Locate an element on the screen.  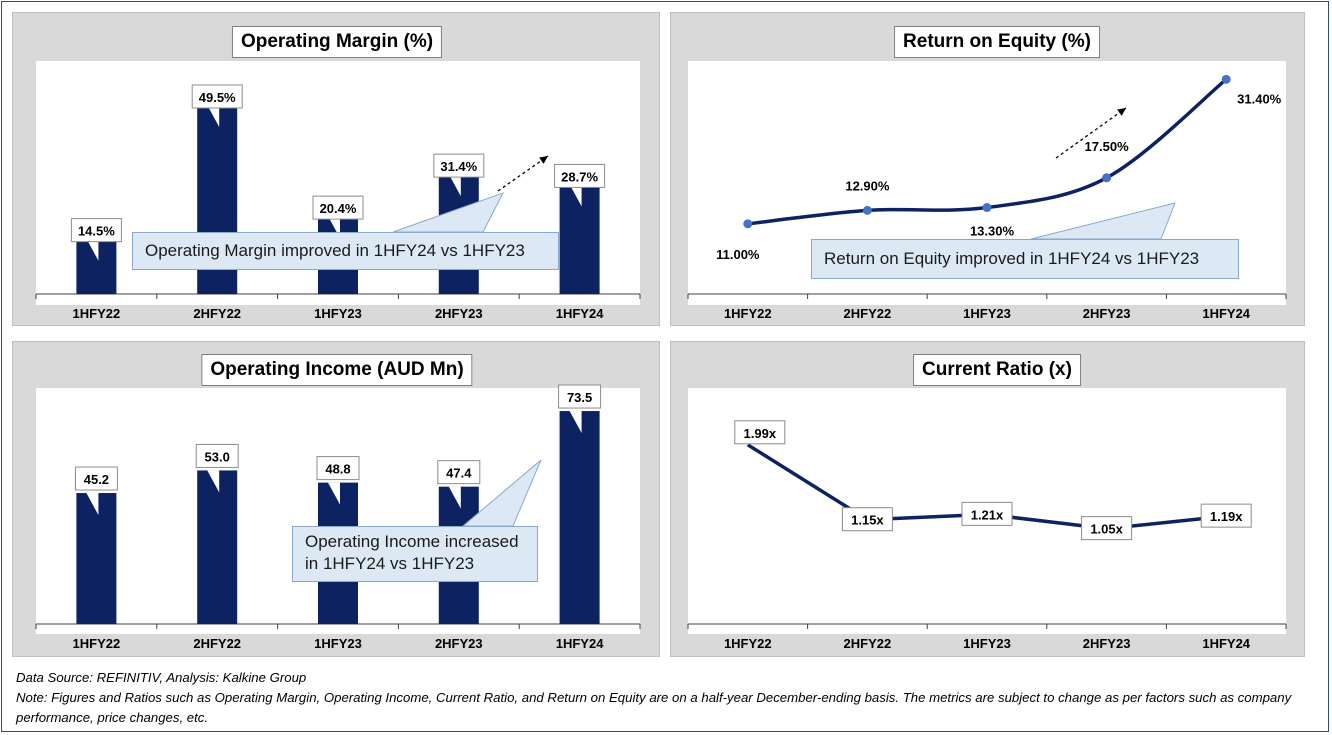
data-label: 53.0 is located at coordinates (217, 455).